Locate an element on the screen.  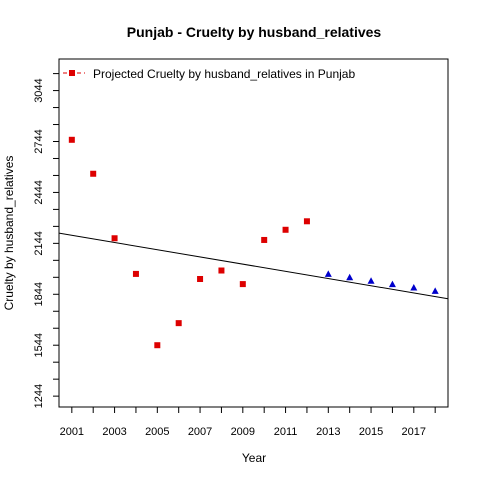
x-tick-label: 2009 is located at coordinates (243, 432).